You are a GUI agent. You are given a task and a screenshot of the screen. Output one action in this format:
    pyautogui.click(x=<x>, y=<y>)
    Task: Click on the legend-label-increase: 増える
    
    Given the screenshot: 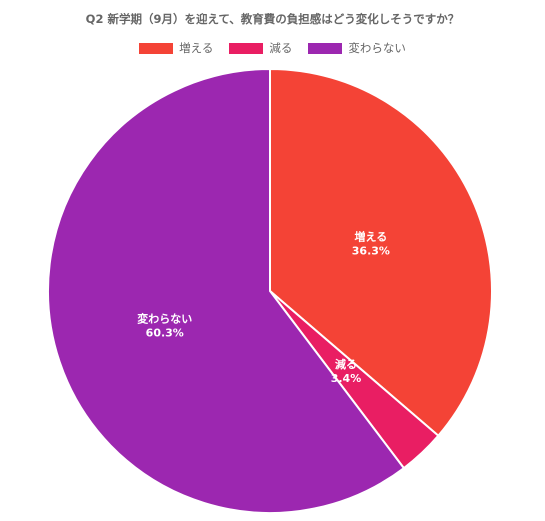 What is the action you would take?
    pyautogui.click(x=196, y=48)
    